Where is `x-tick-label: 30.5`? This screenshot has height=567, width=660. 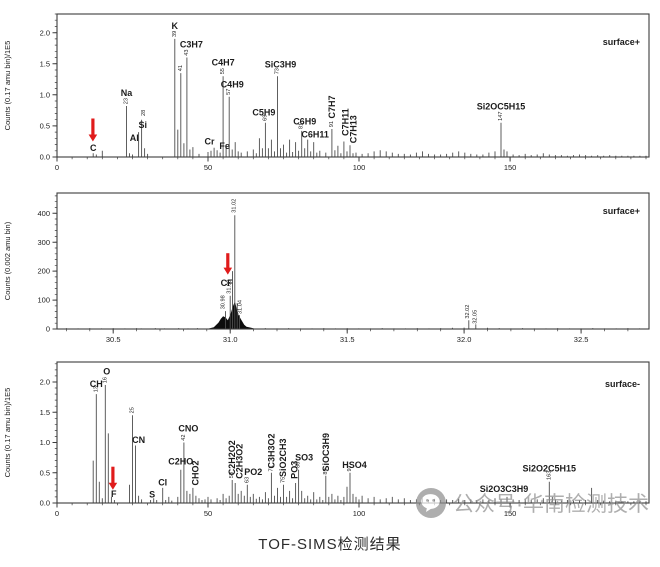 x-tick-label: 30.5 is located at coordinates (113, 339).